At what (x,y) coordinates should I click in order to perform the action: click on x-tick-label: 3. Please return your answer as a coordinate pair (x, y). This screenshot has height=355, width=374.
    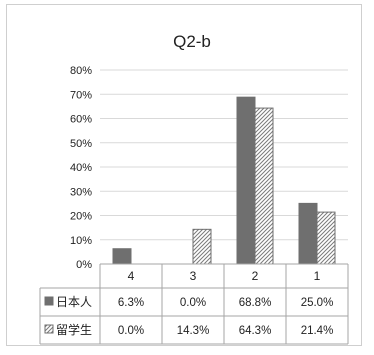
    Looking at the image, I should click on (193, 276).